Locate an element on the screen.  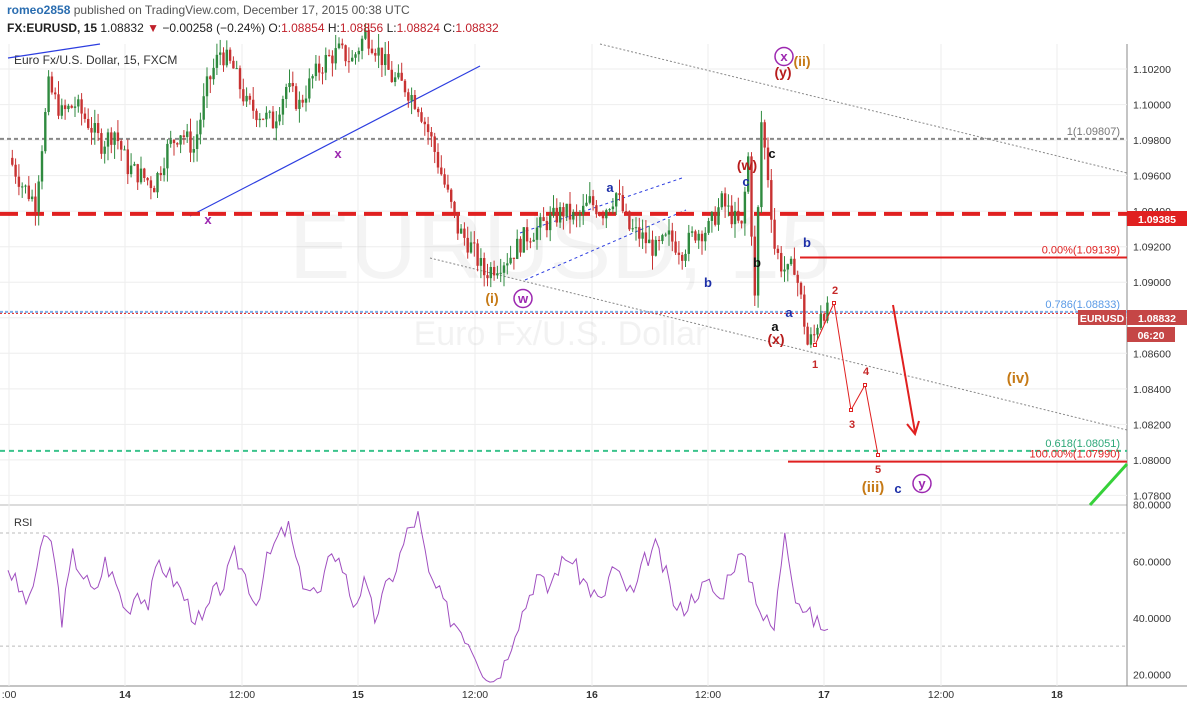
wave-label: w is located at coordinates (523, 298).